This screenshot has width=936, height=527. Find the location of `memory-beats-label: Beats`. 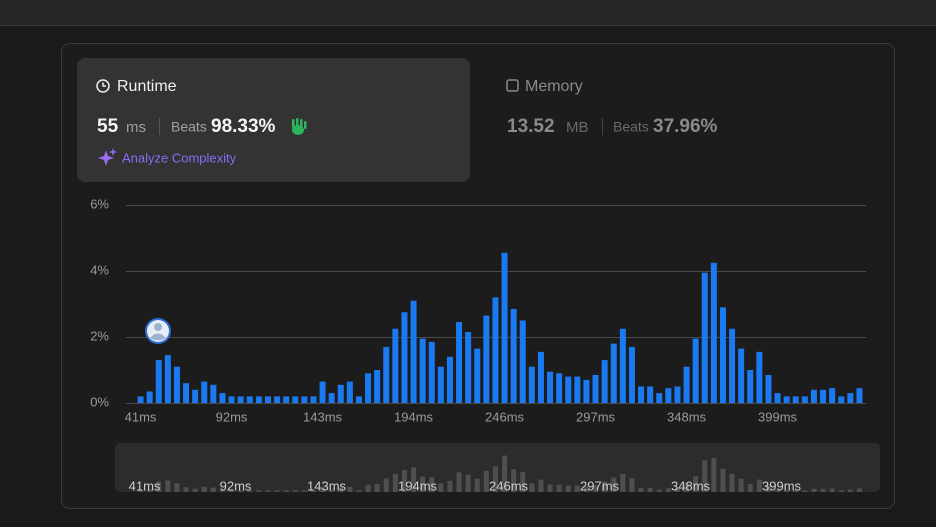

memory-beats-label: Beats is located at coordinates (631, 127).